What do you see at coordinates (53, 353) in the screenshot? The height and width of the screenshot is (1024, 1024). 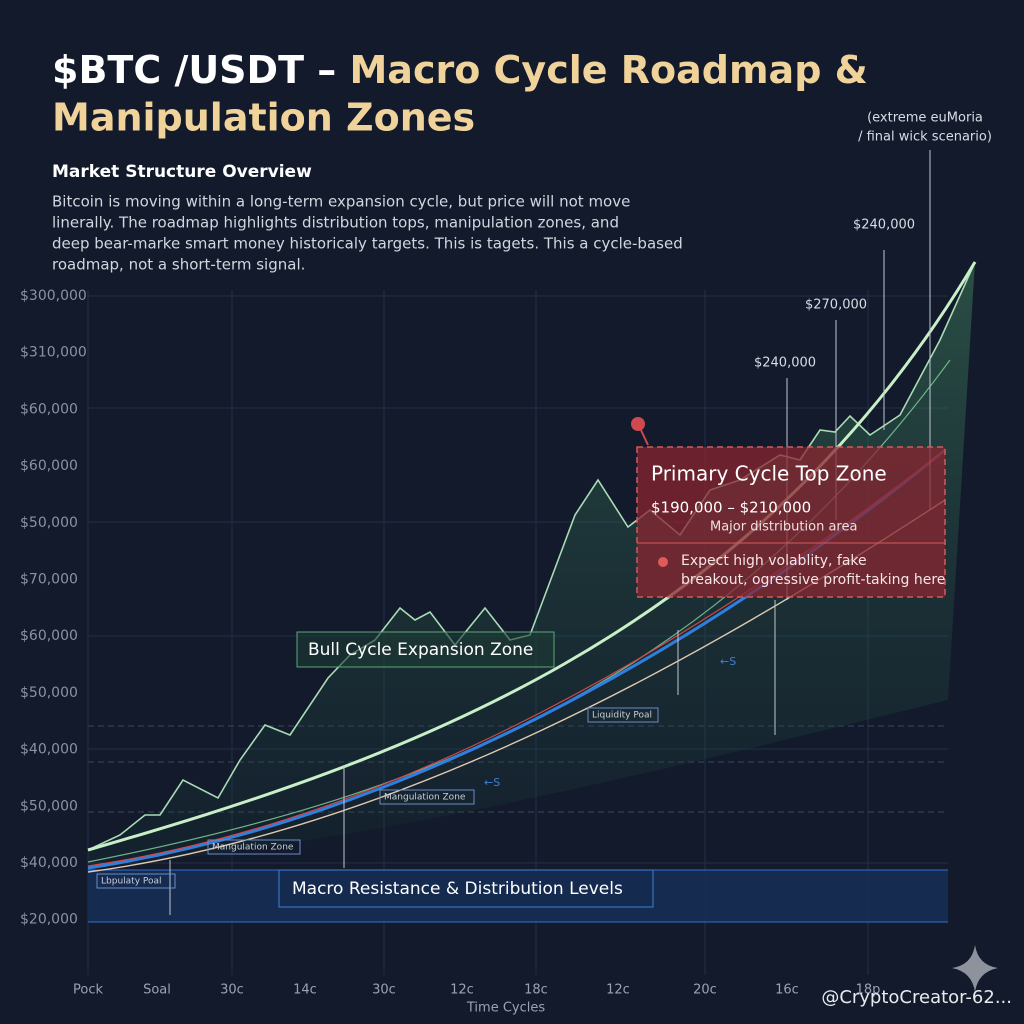 I see `y-tick-label: $310,000` at bounding box center [53, 353].